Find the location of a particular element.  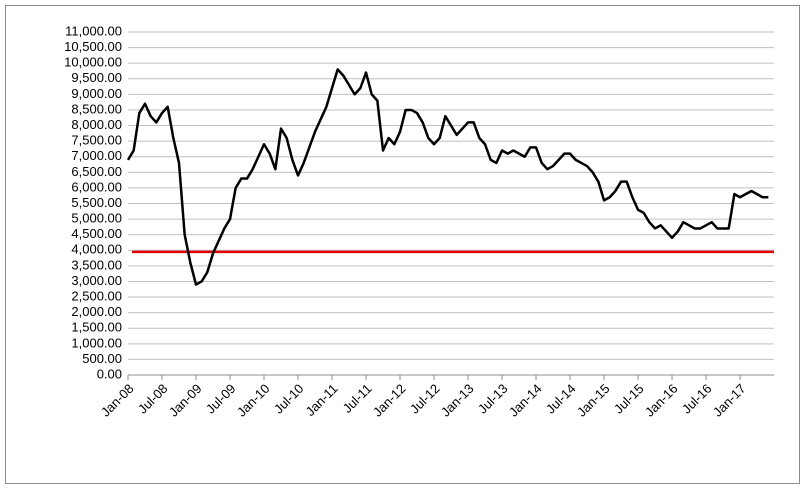

y-tick-label: 1,000.00 is located at coordinates (96, 342).